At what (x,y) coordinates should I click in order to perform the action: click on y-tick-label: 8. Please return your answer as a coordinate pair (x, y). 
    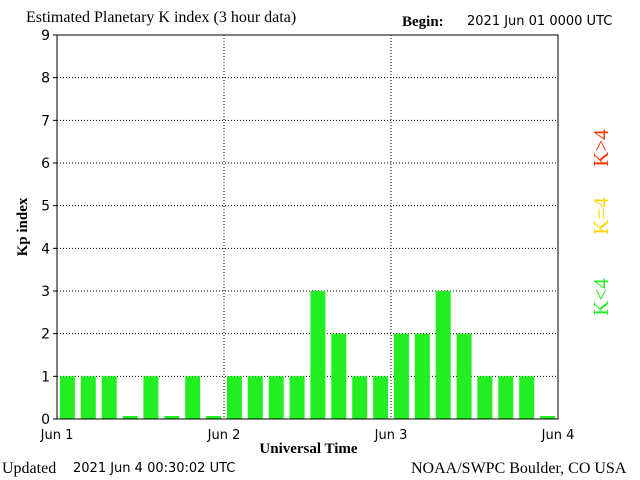
    Looking at the image, I should click on (45, 79).